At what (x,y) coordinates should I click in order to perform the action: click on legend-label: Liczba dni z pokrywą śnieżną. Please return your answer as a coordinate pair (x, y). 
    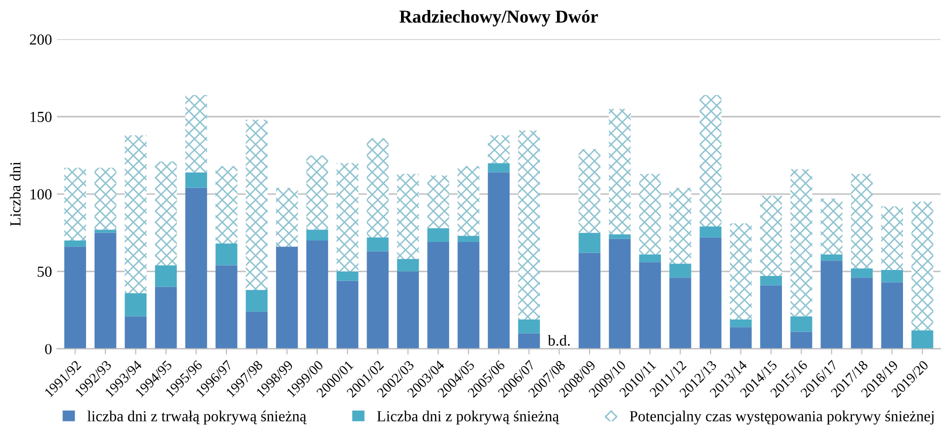
    Looking at the image, I should click on (468, 417).